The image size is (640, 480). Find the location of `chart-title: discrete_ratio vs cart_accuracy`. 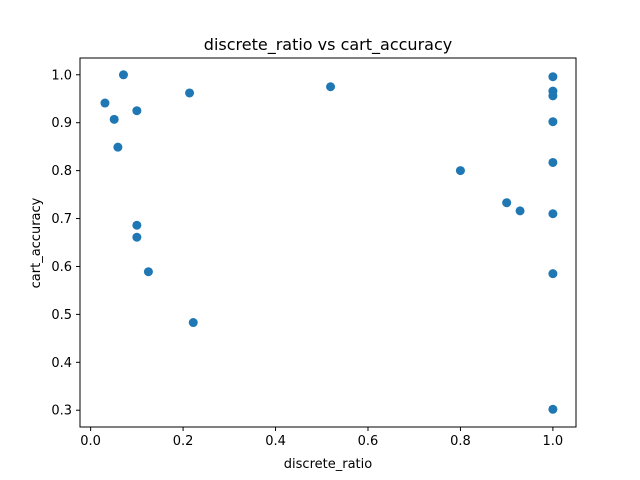

chart-title: discrete_ratio vs cart_accuracy is located at coordinates (328, 45).